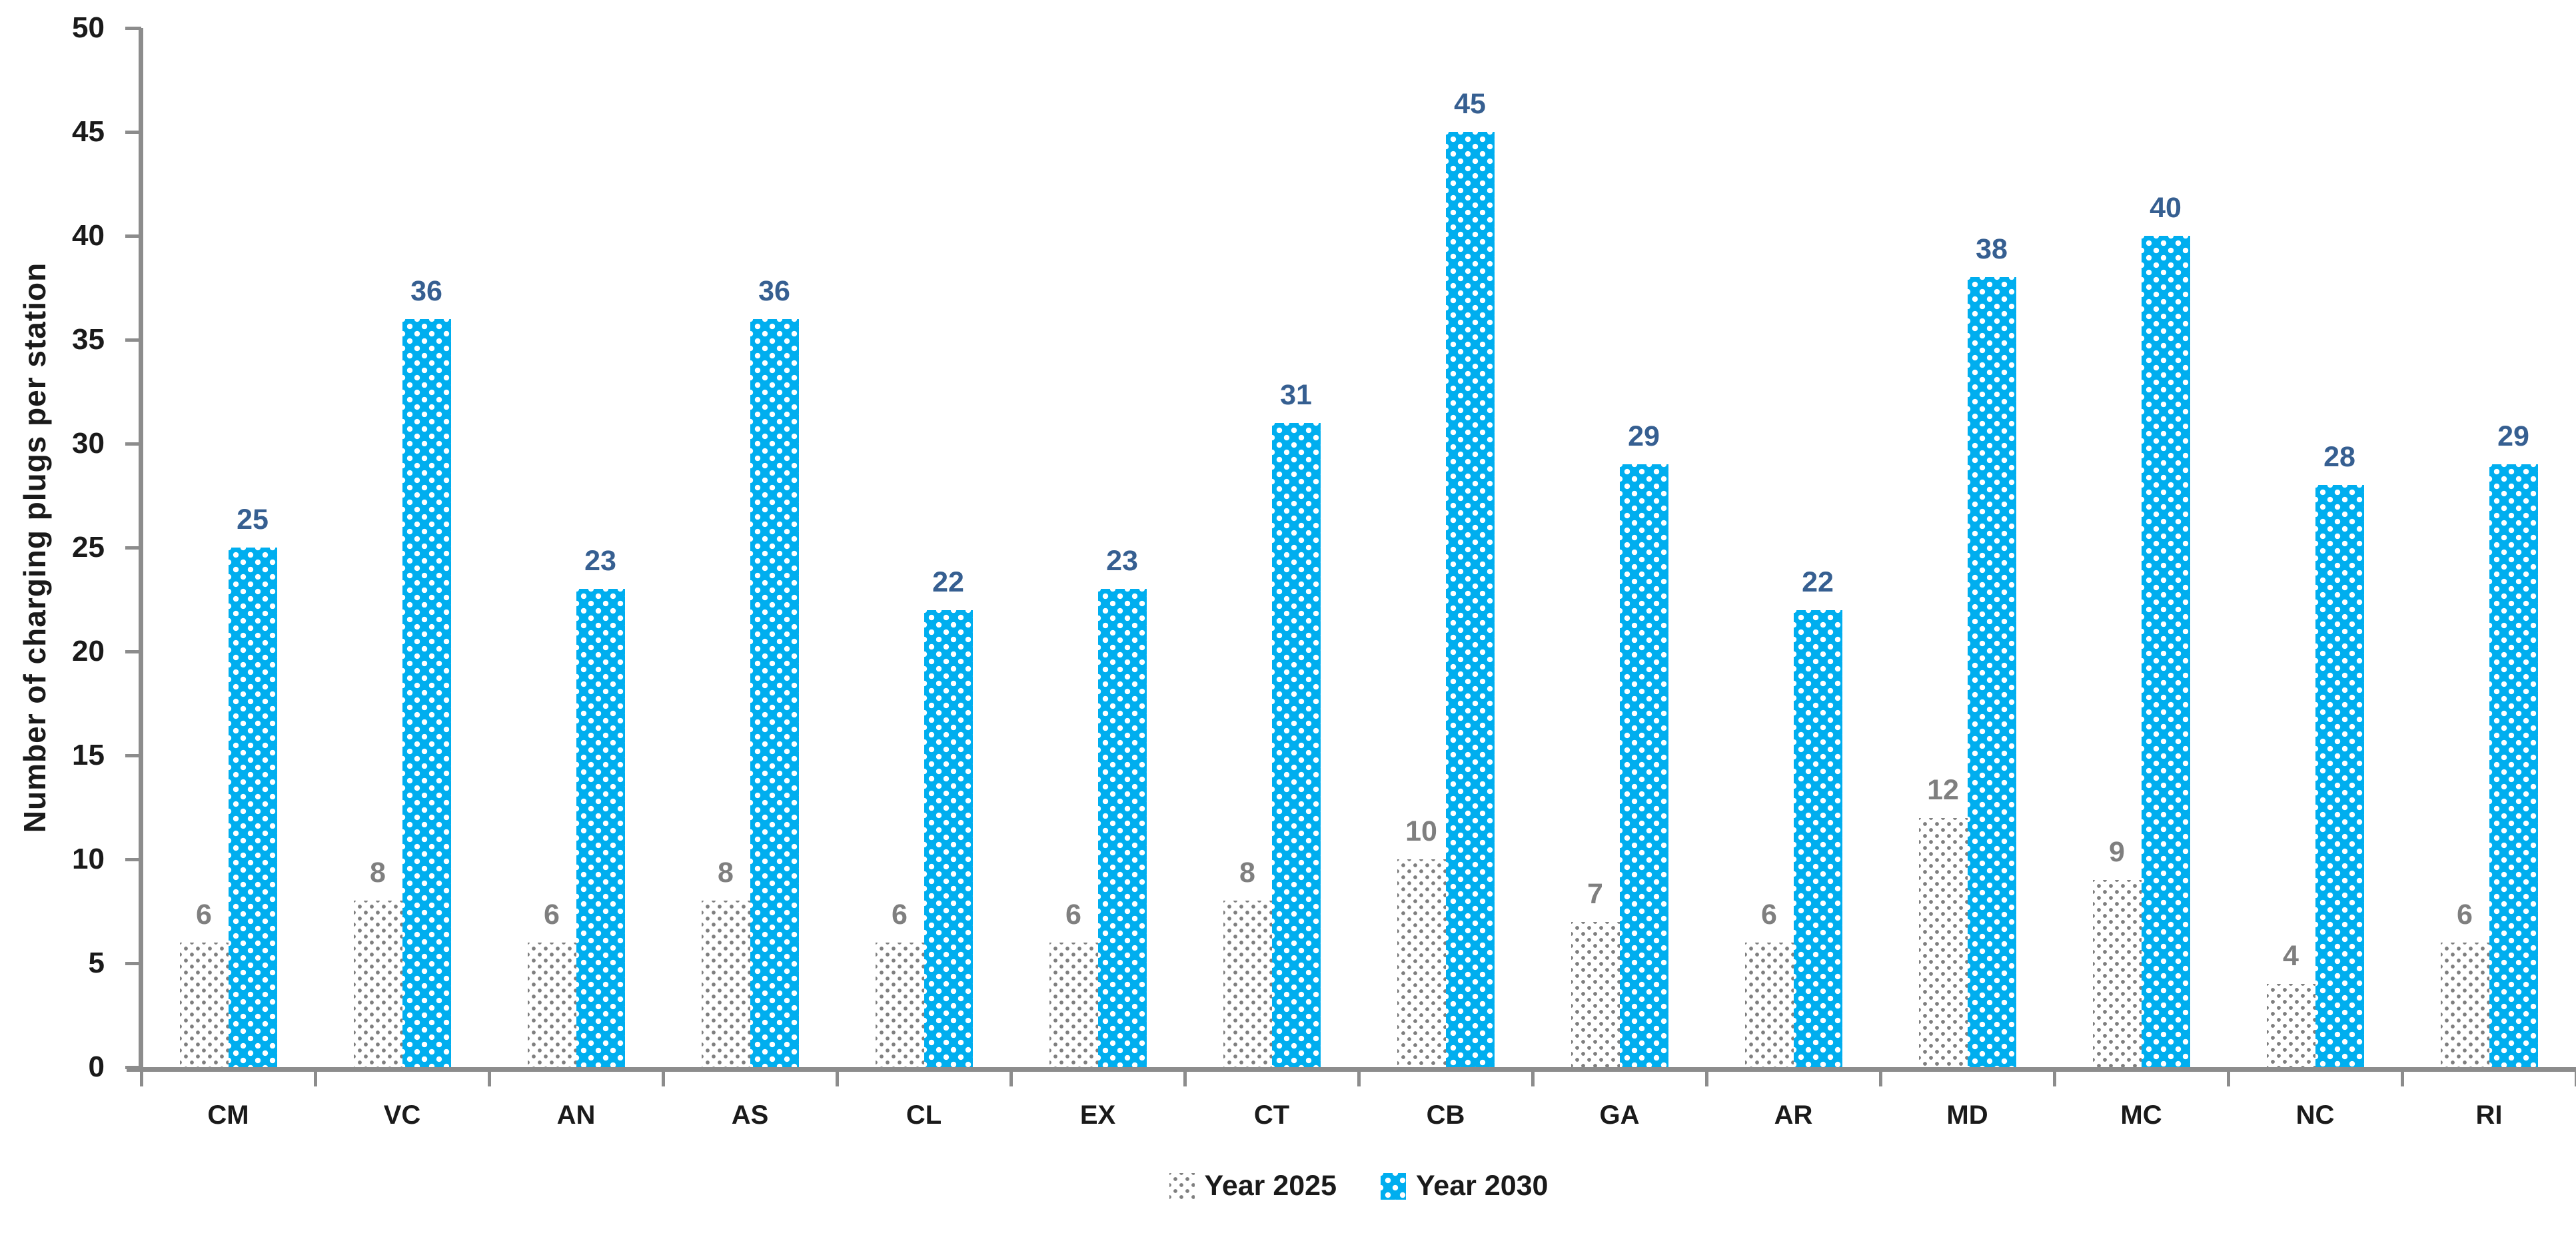 This screenshot has width=2576, height=1233. What do you see at coordinates (1943, 942) in the screenshot?
I see `bar-md-year-2025` at bounding box center [1943, 942].